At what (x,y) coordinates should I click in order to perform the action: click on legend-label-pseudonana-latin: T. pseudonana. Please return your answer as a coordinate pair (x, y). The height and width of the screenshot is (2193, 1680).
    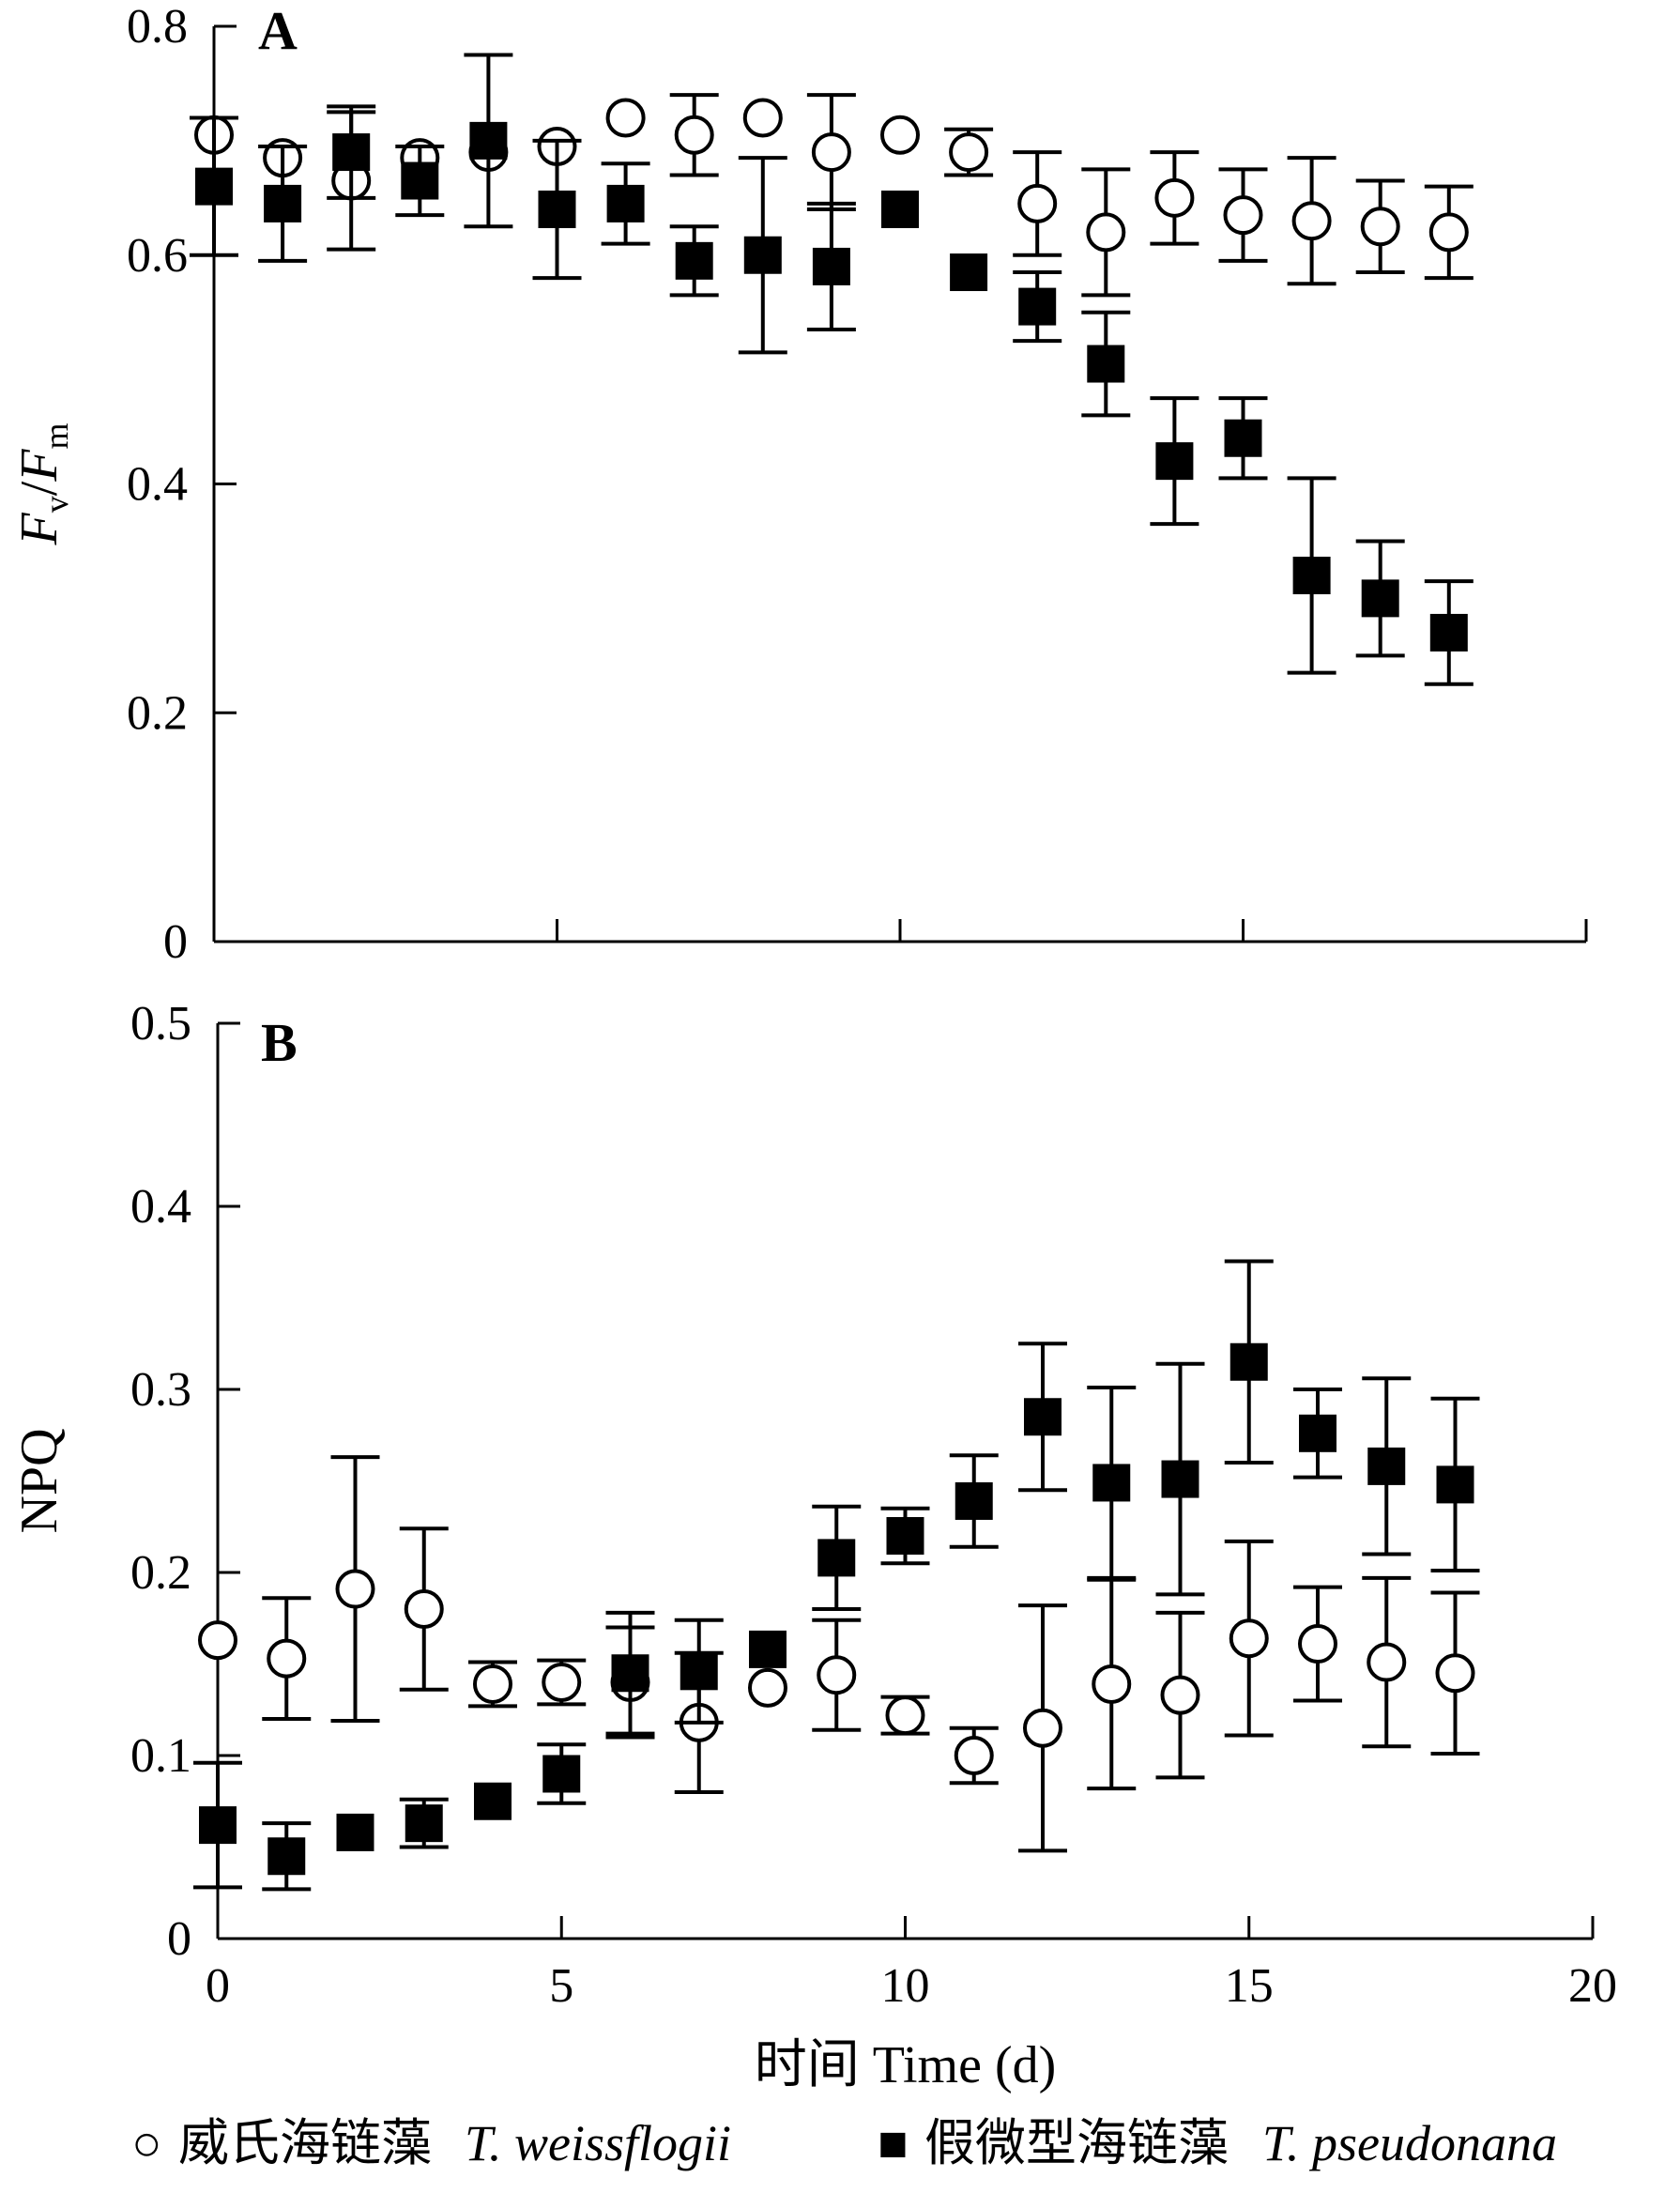
    Looking at the image, I should click on (1409, 2143).